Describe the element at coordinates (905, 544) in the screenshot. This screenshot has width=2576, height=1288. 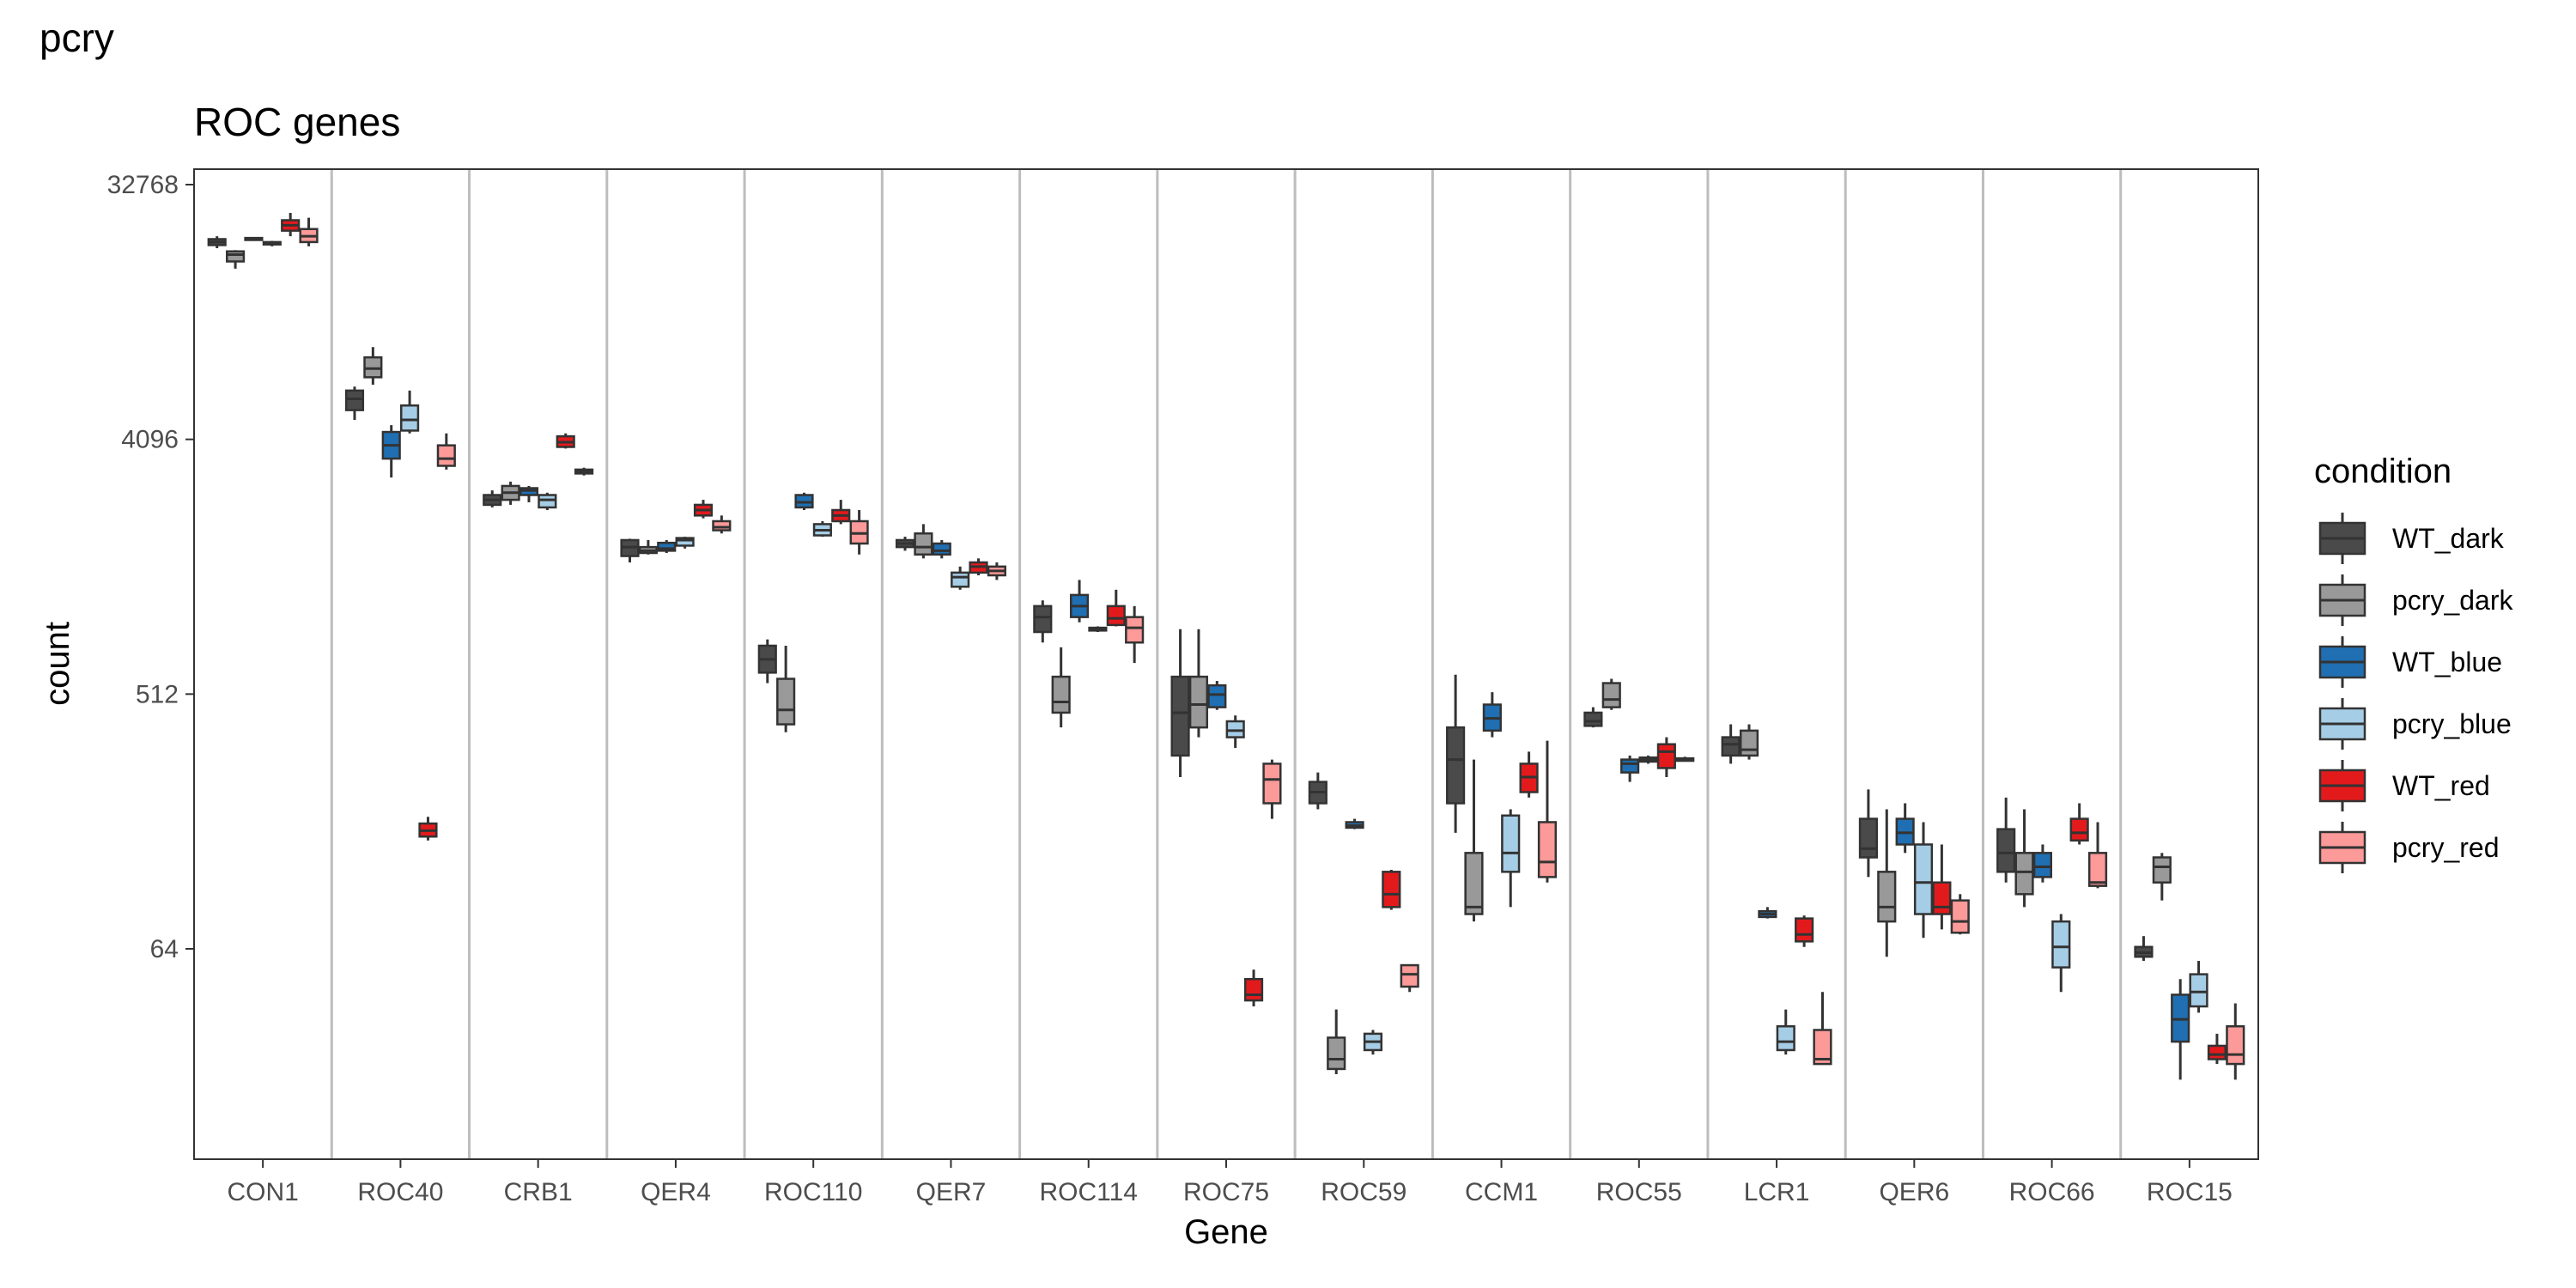
I see `box-WT_dark-QER7` at that location.